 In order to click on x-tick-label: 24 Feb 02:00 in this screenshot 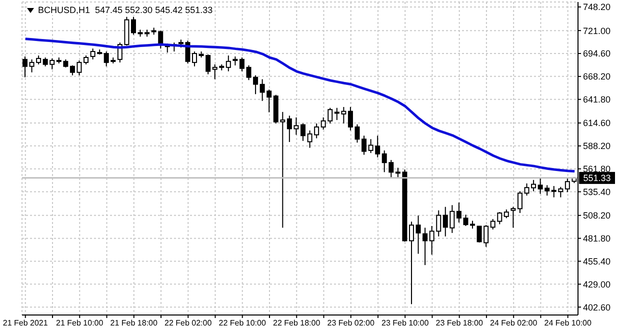, I will do `click(514, 323)`.